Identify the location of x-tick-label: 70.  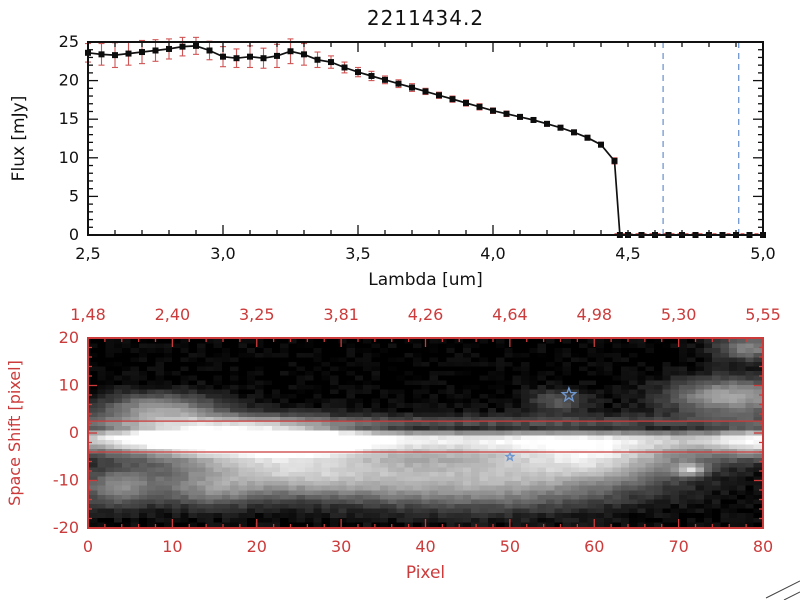
(678, 546).